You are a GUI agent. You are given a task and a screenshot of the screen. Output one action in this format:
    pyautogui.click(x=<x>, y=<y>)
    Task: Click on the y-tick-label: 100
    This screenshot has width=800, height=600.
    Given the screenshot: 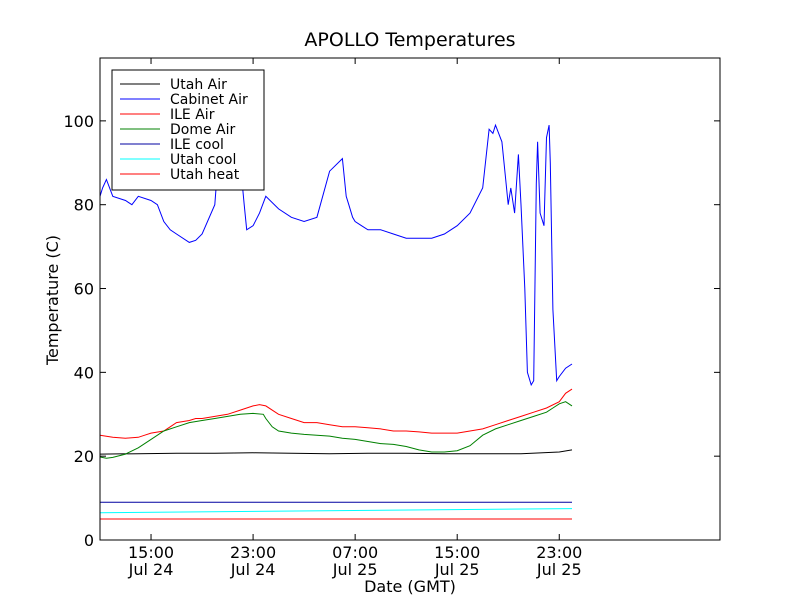 What is the action you would take?
    pyautogui.click(x=78, y=121)
    